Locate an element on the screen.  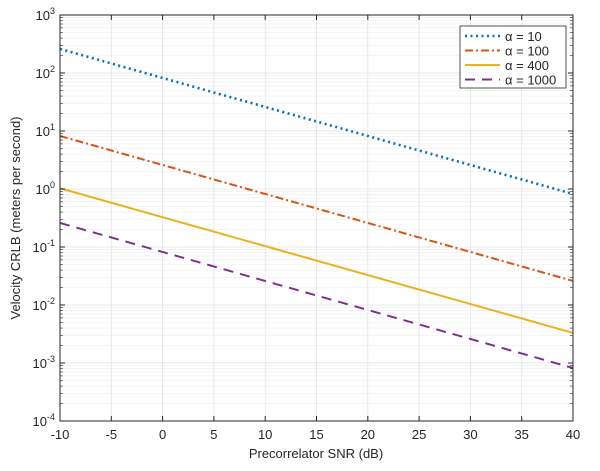
legend-label-0: α = 10 is located at coordinates (523, 36).